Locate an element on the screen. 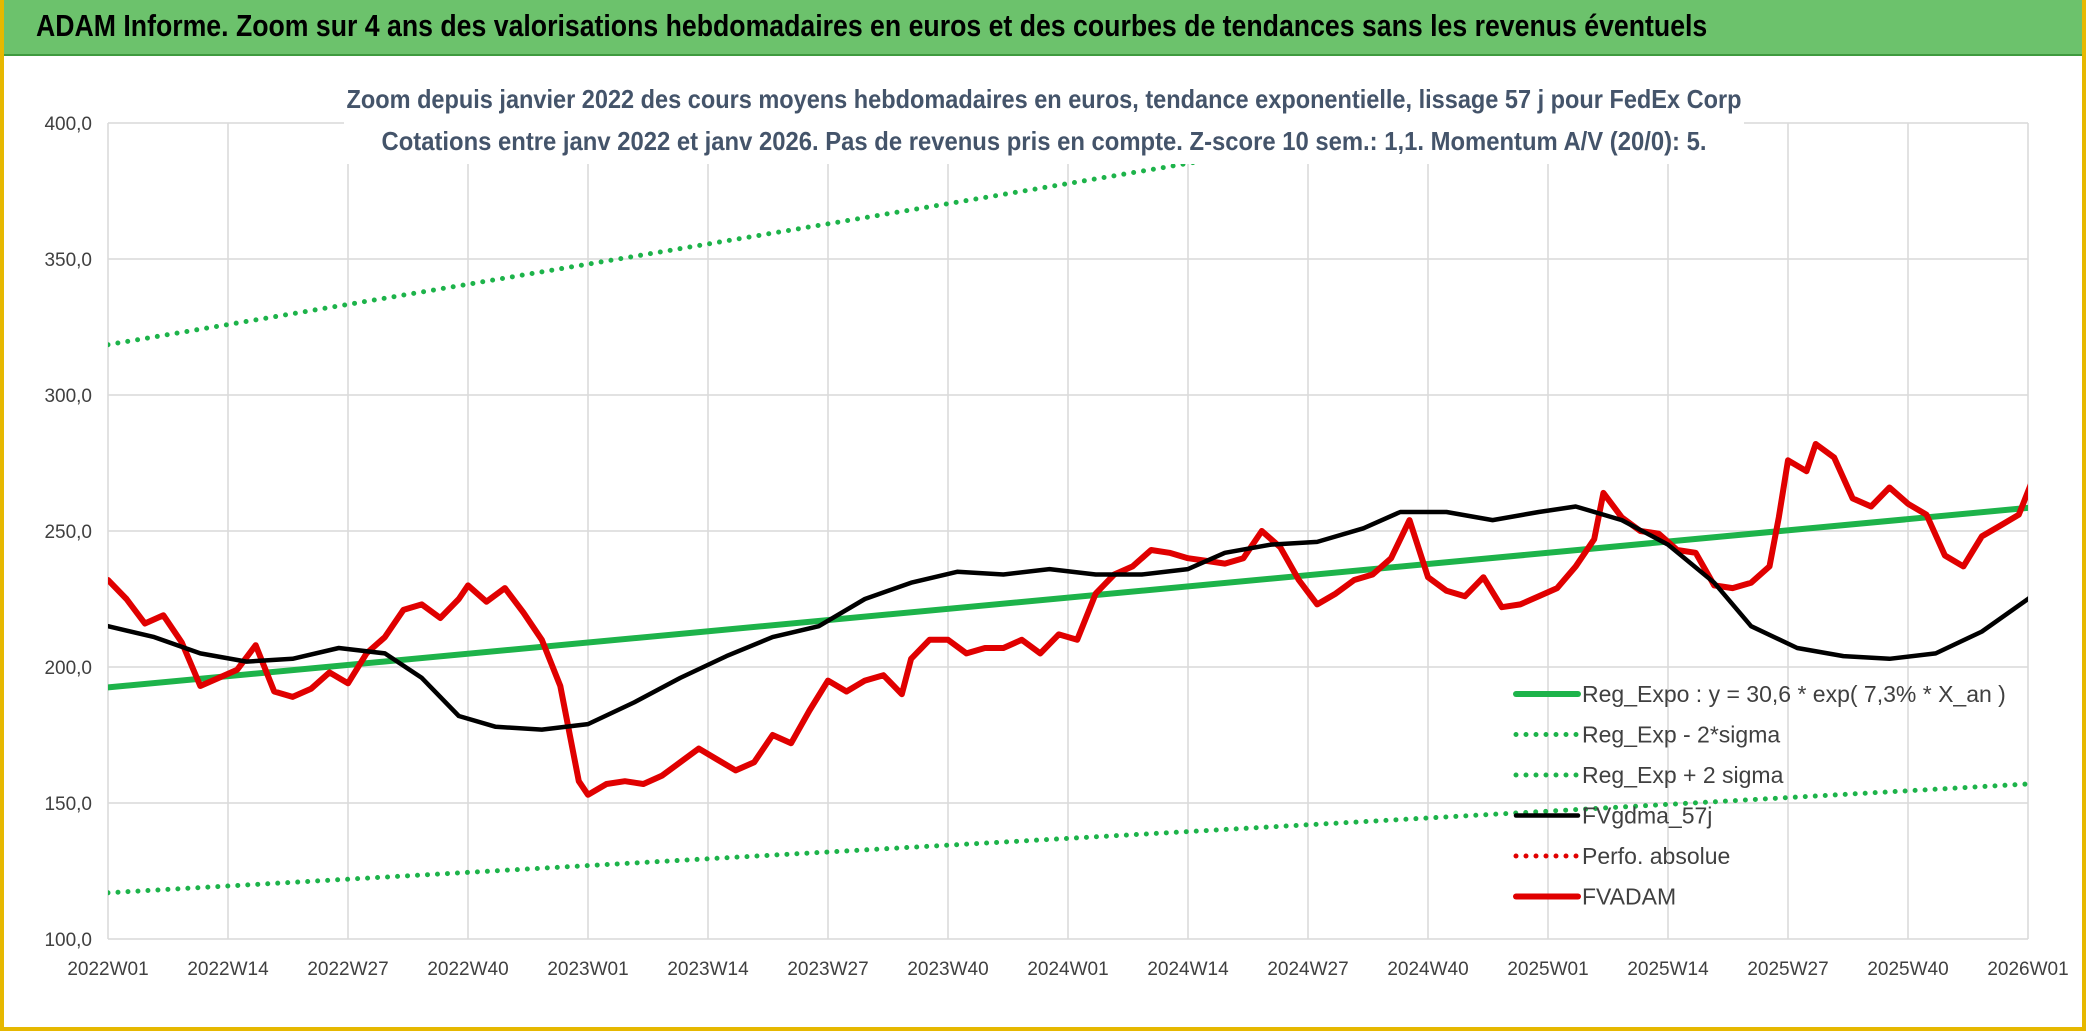 Image resolution: width=2086 pixels, height=1031 pixels. title-background is located at coordinates (1044, 118).